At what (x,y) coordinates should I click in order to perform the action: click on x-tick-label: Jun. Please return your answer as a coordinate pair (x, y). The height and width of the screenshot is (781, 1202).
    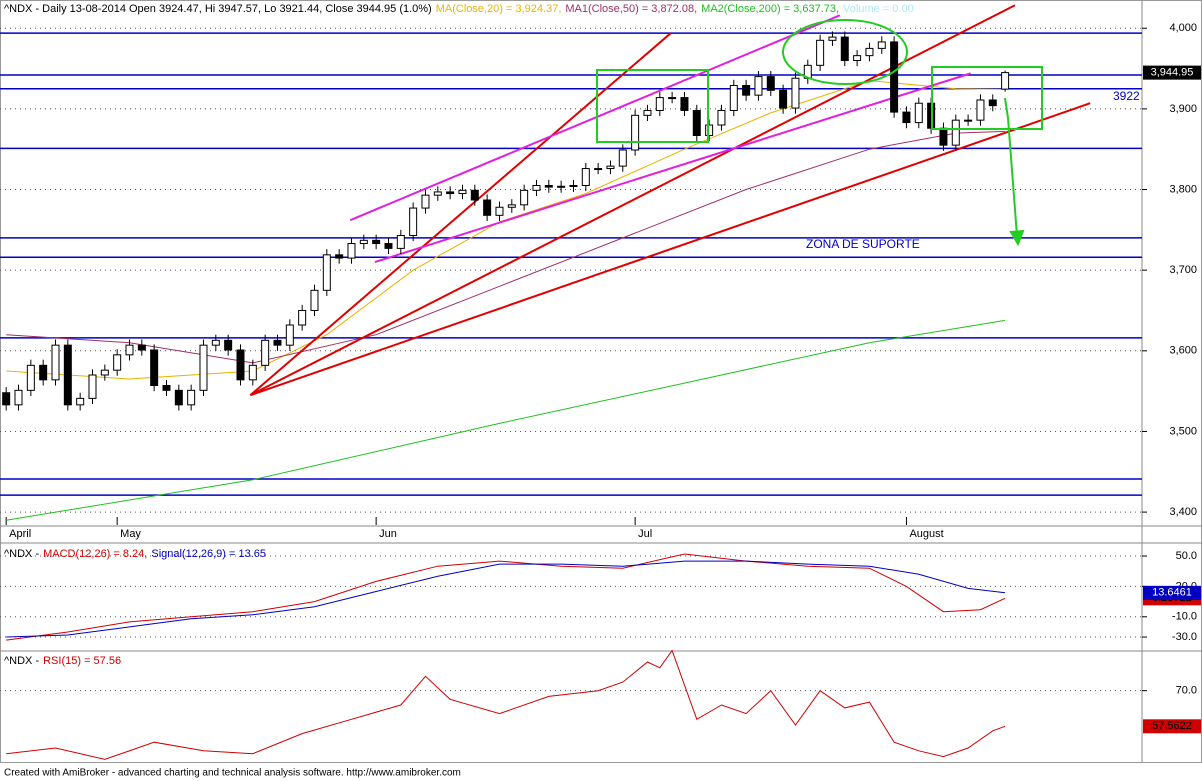
    Looking at the image, I should click on (388, 534).